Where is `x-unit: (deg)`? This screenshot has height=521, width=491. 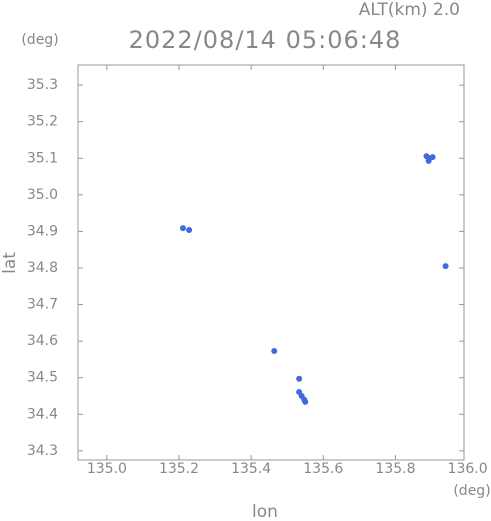 x-unit: (deg) is located at coordinates (471, 491).